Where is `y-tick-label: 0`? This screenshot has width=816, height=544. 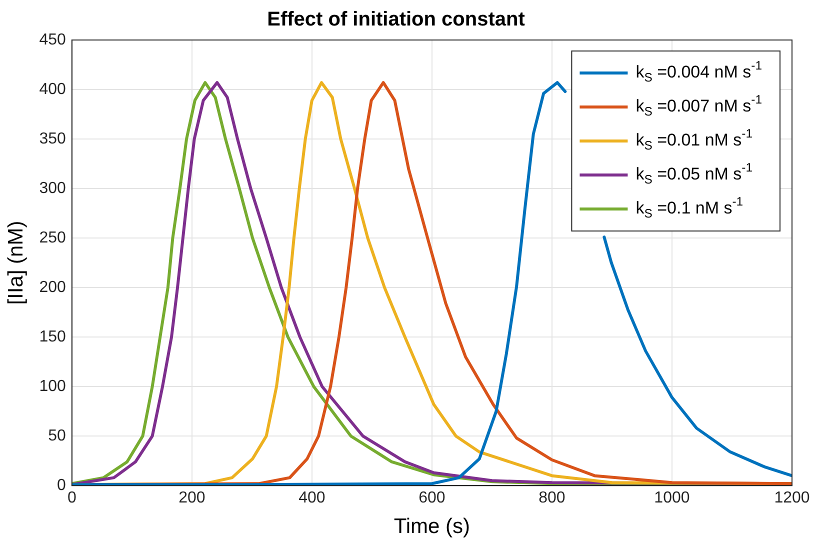
y-tick-label: 0 is located at coordinates (61, 485).